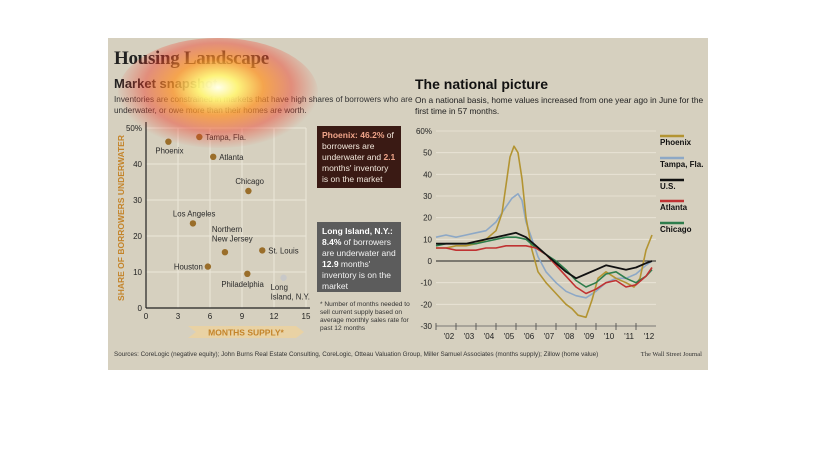  I want to click on legend-label: Chicago, so click(676, 229).